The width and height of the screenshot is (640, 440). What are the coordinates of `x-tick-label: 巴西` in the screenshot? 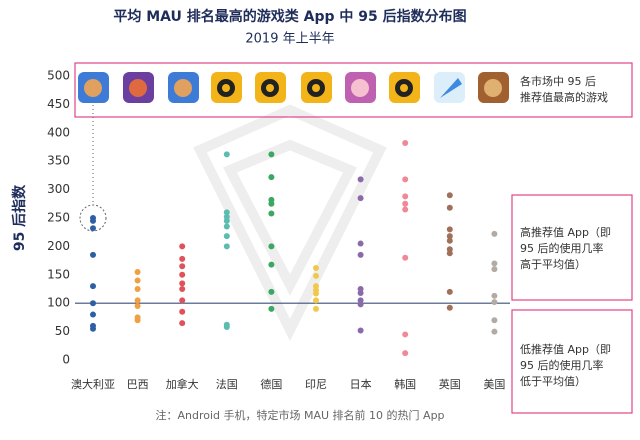 It's located at (138, 384).